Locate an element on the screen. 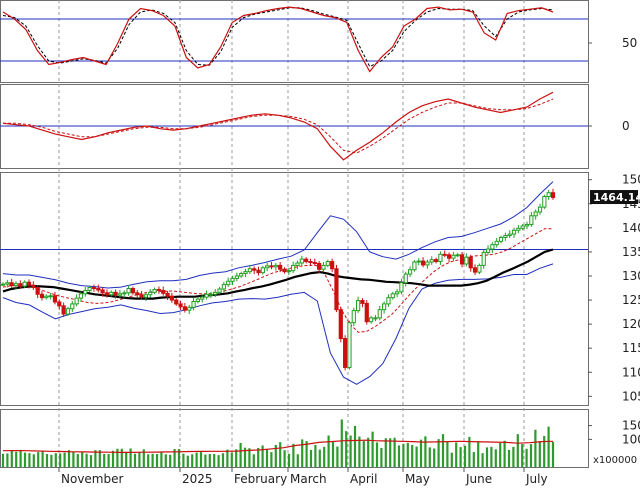 The image size is (640, 495). volume-moving-average is located at coordinates (278, 446).